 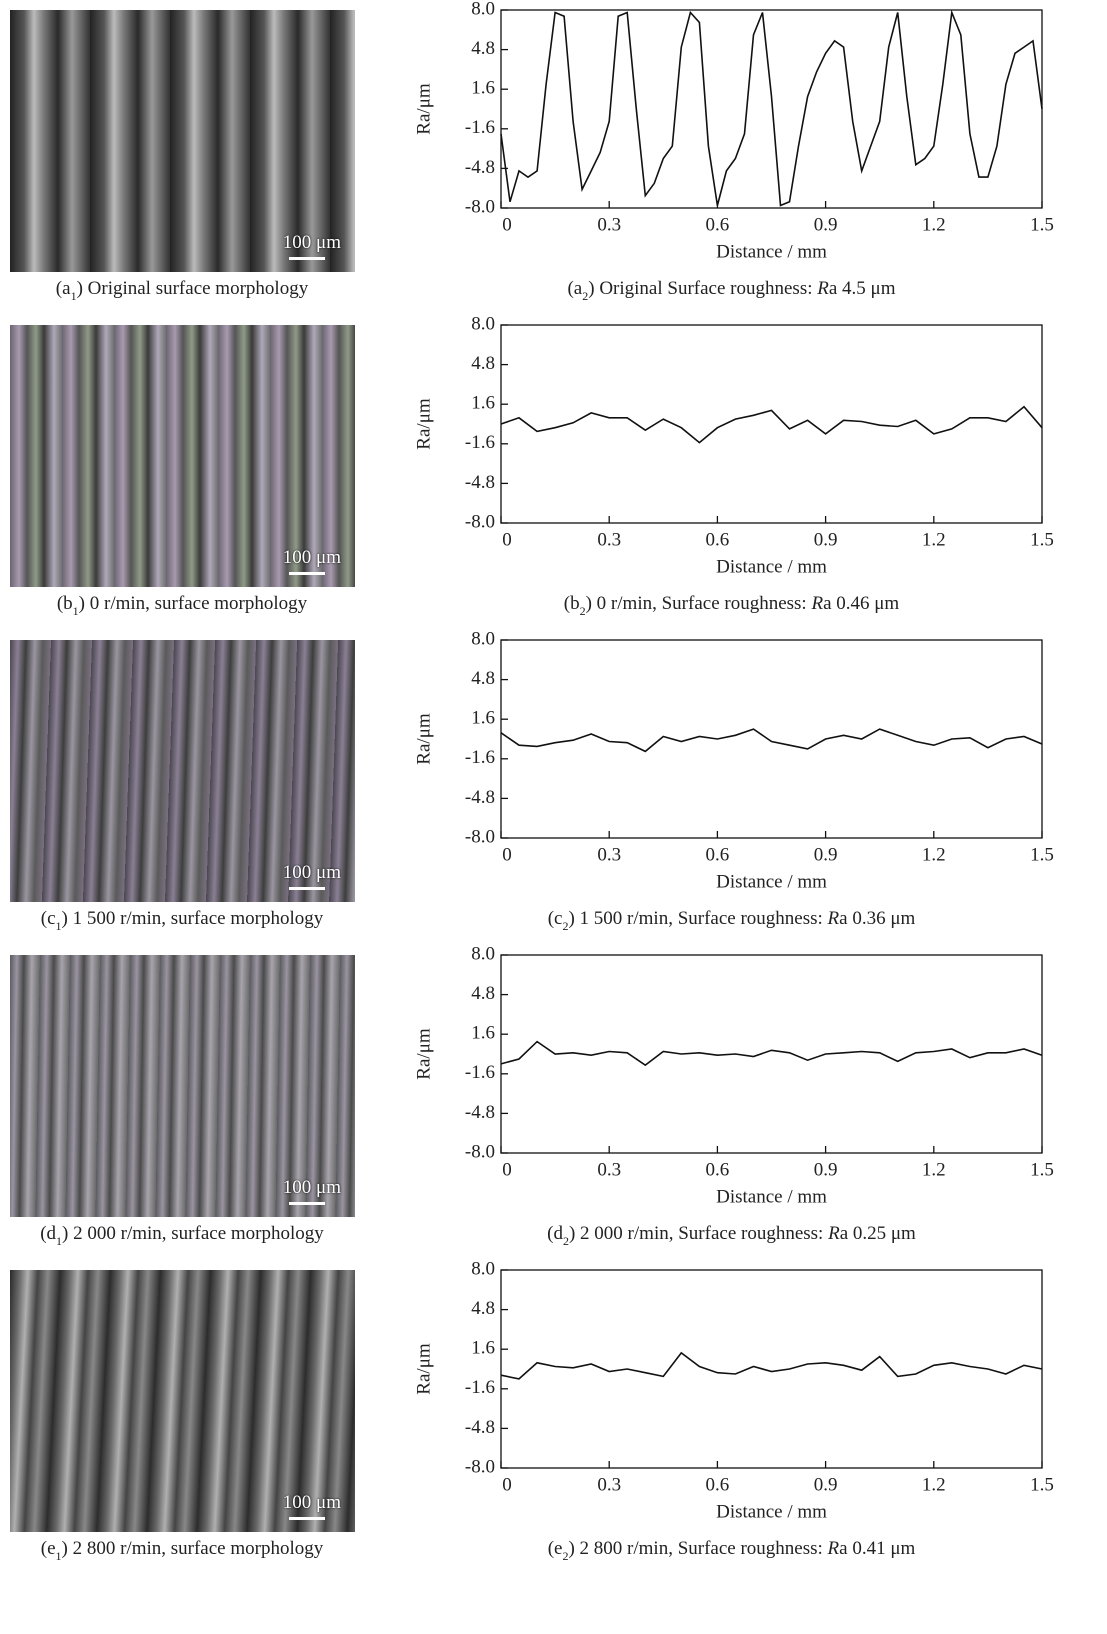 I want to click on caption-part: ) 2 800 r/min, surface morphology, so click(x=193, y=1548).